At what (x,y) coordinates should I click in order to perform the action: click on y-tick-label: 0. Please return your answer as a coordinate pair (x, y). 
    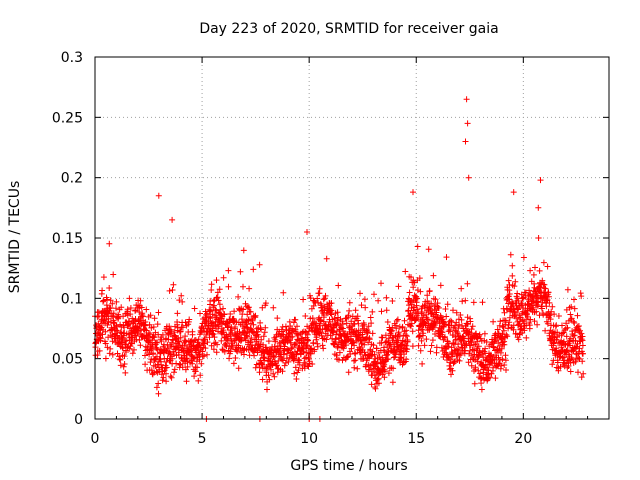
    Looking at the image, I should click on (78, 420).